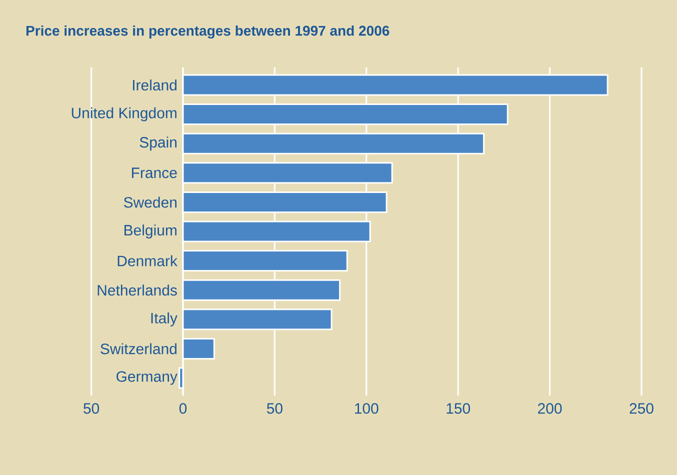 Image resolution: width=677 pixels, height=475 pixels. What do you see at coordinates (138, 348) in the screenshot?
I see `y-tick-label: Switzerland` at bounding box center [138, 348].